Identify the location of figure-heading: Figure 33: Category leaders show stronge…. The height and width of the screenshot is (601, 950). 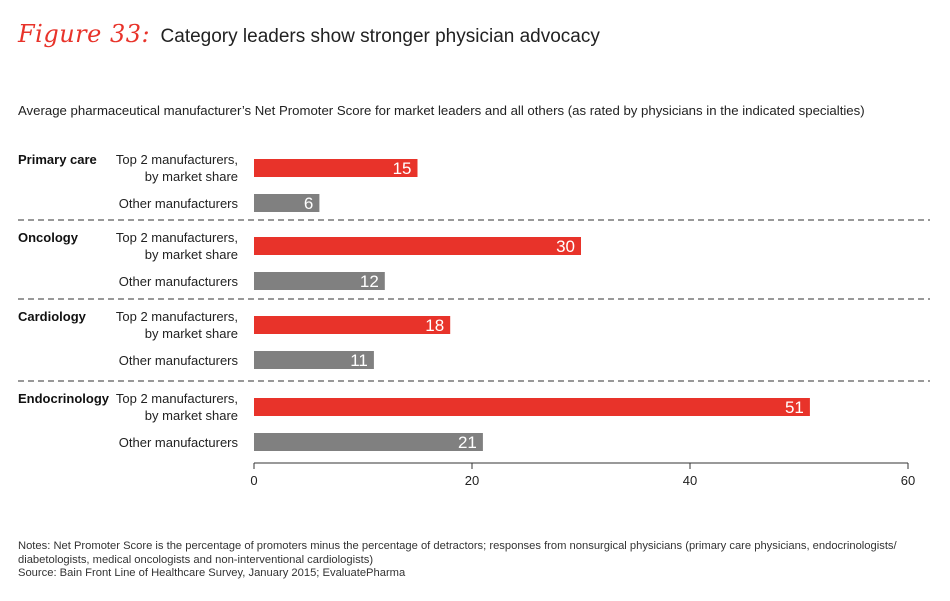
(309, 34).